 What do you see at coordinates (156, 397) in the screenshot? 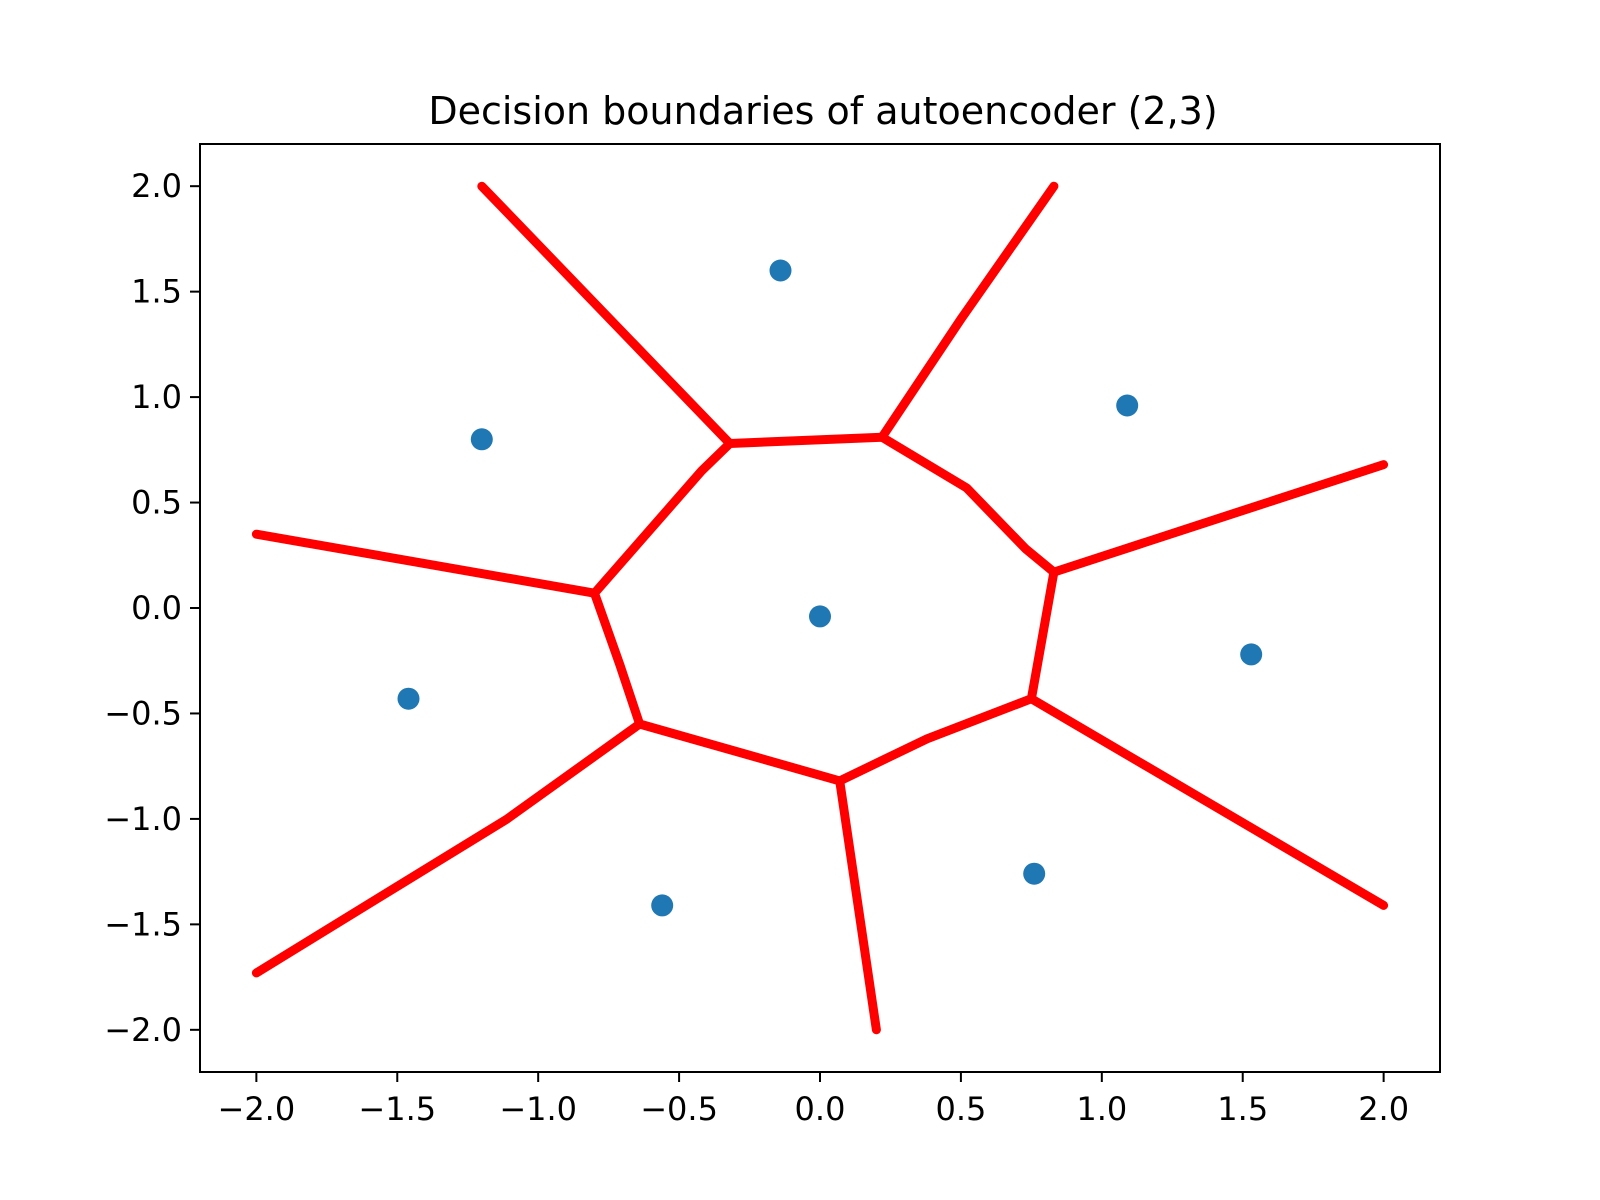
I see `y-tick-label: 1.0` at bounding box center [156, 397].